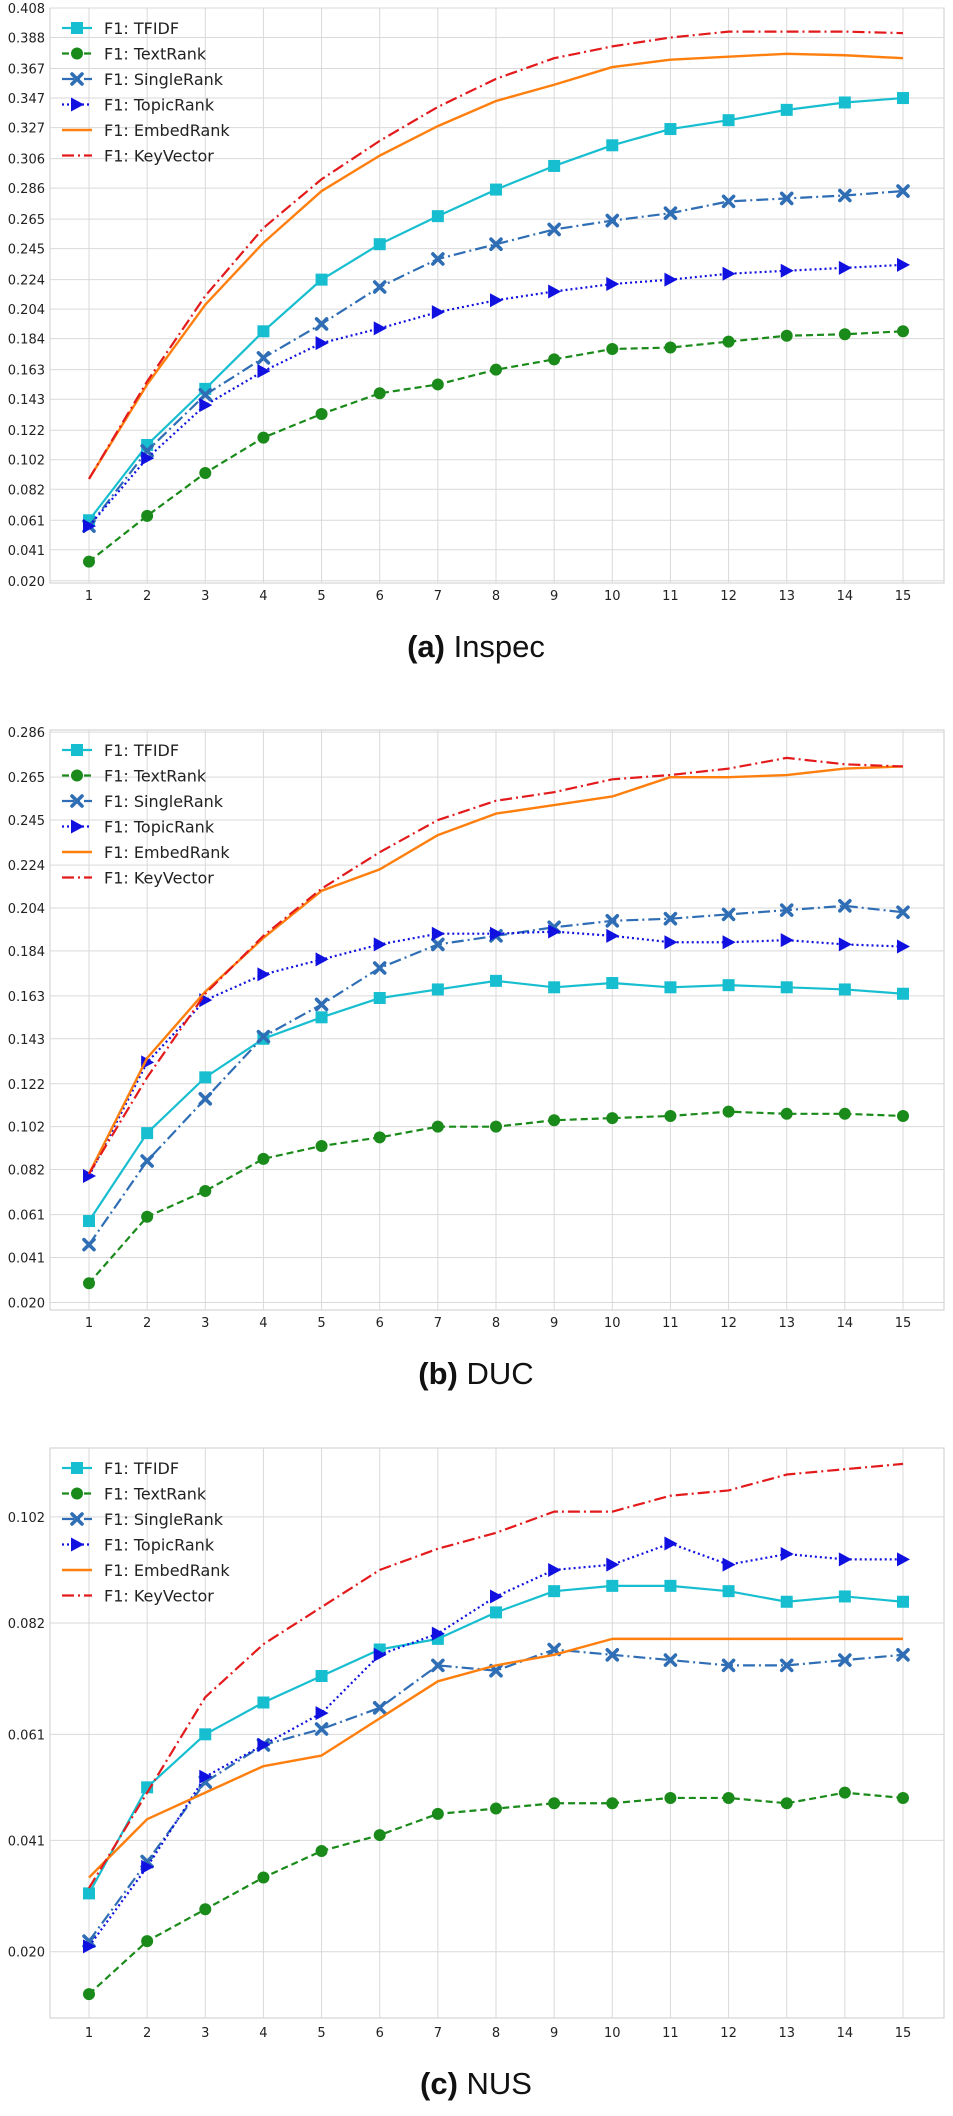 Image resolution: width=953 pixels, height=2116 pixels. I want to click on y-tick-label: 0.143, so click(26, 400).